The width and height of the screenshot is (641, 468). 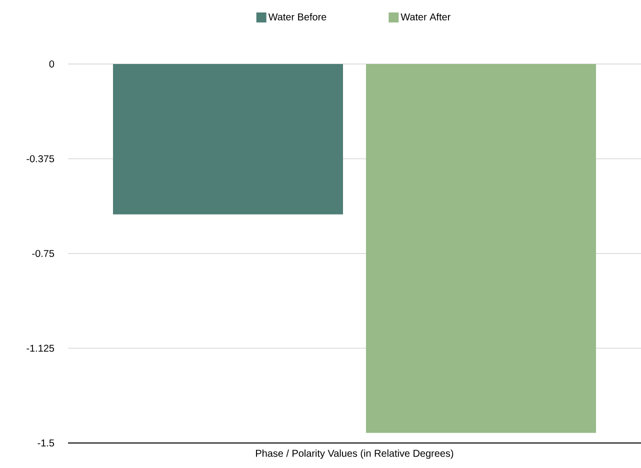 What do you see at coordinates (43, 254) in the screenshot?
I see `y-tick-label: -0.75` at bounding box center [43, 254].